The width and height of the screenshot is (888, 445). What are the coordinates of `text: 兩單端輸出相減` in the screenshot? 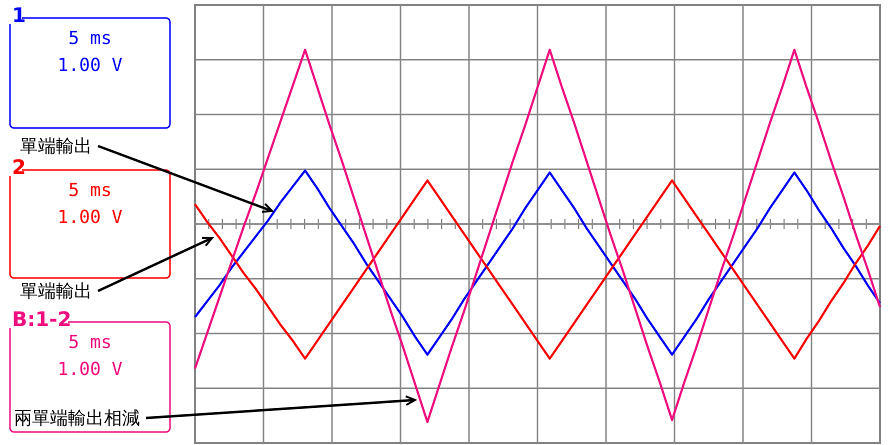 It's located at (77, 418).